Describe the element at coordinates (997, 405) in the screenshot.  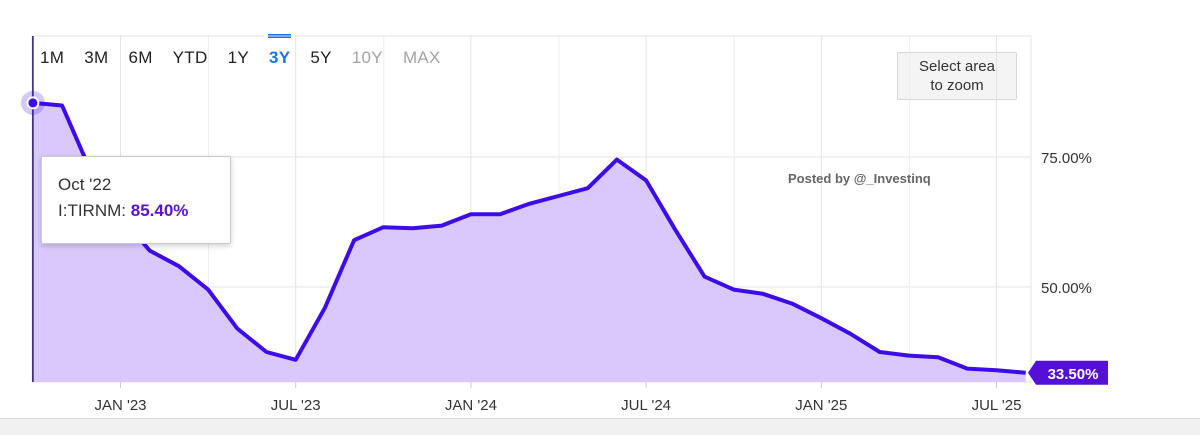
I see `x-tick-label: JUL '25` at that location.